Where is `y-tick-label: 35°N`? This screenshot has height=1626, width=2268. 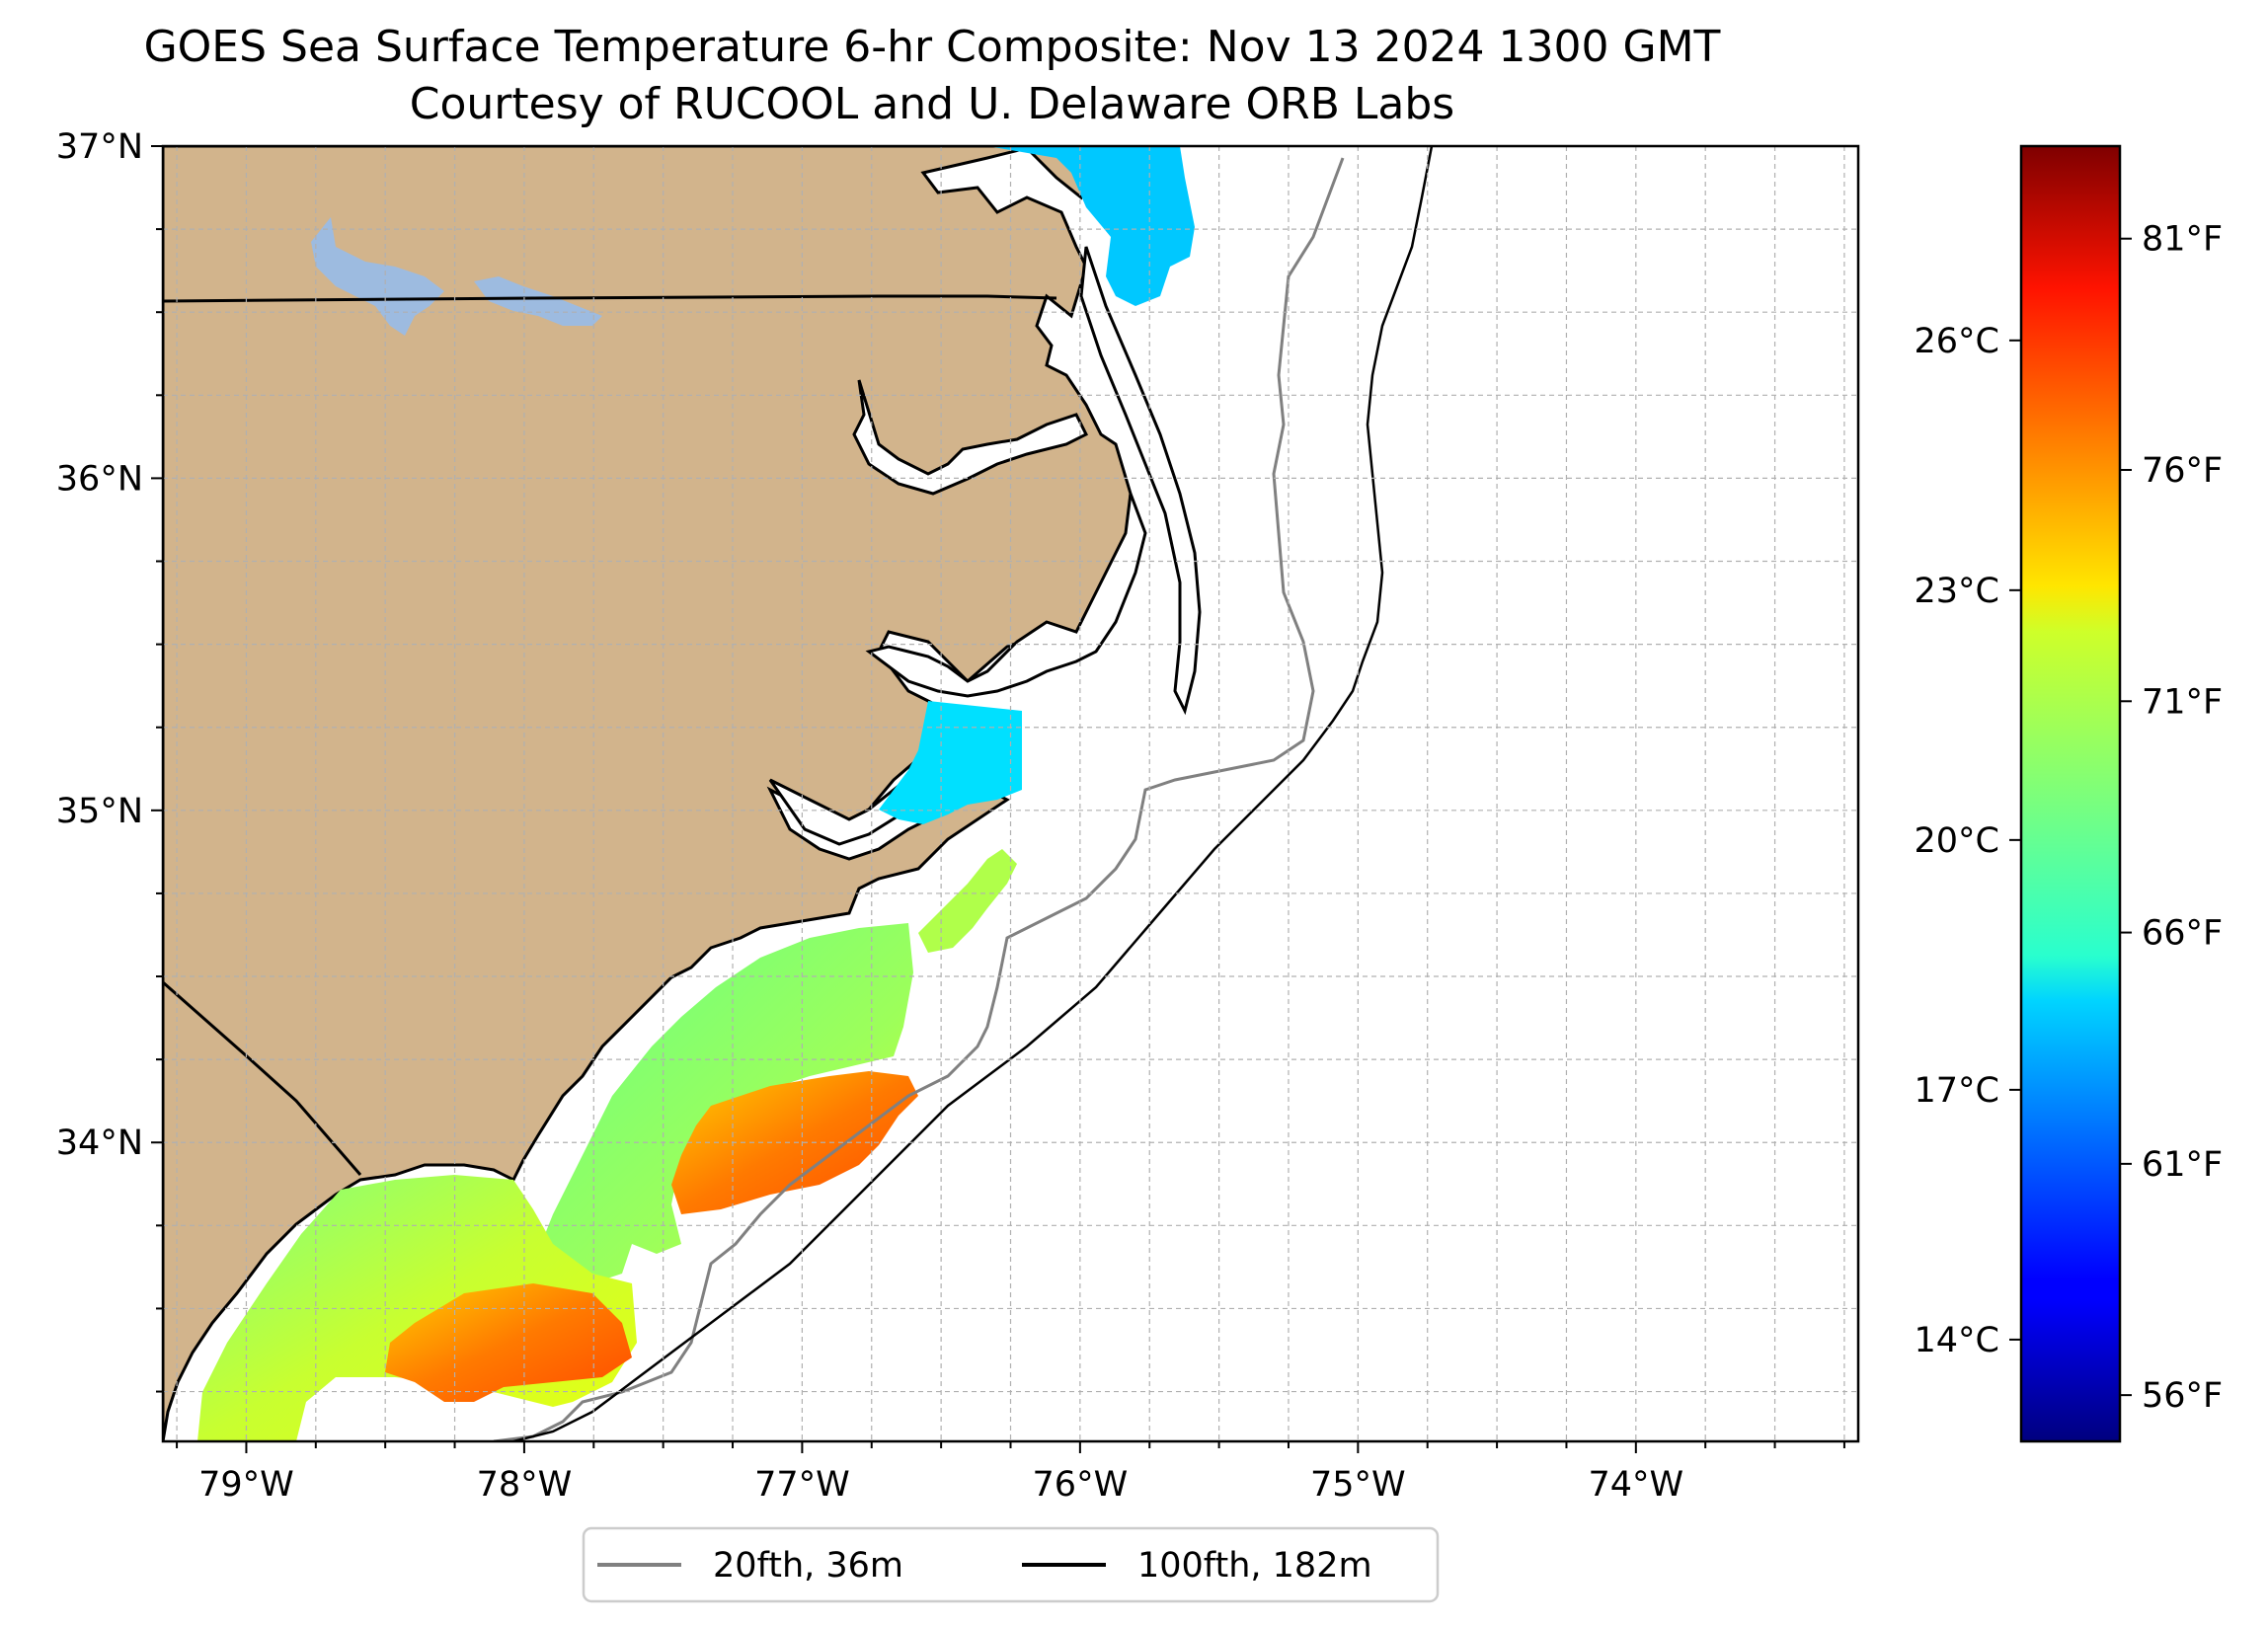
y-tick-label: 35°N is located at coordinates (99, 811).